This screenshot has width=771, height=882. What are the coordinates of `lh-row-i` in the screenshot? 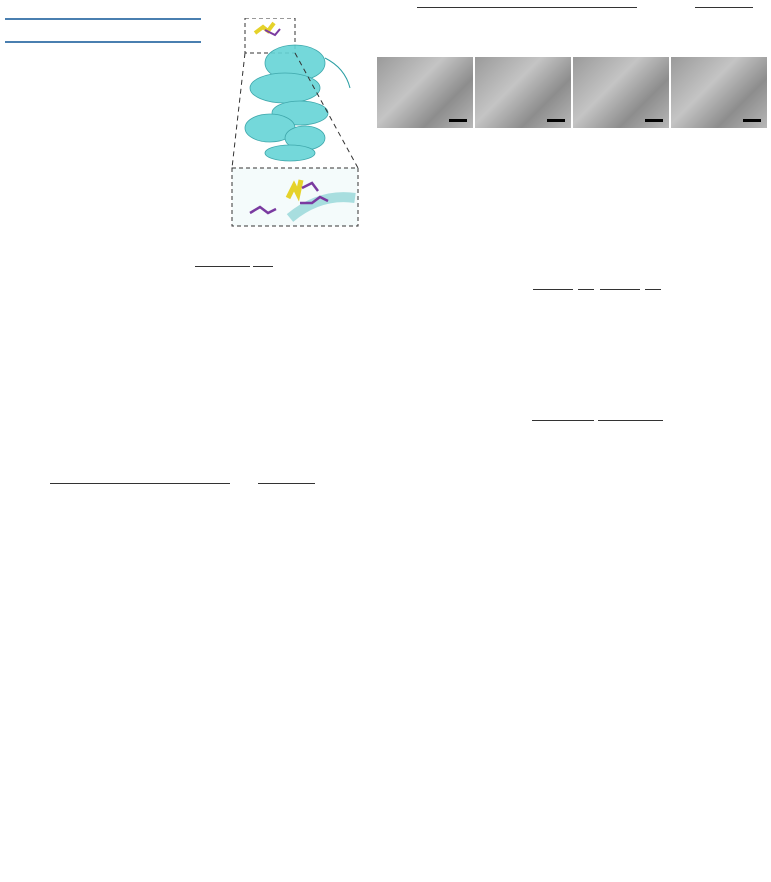 It's located at (210, 295).